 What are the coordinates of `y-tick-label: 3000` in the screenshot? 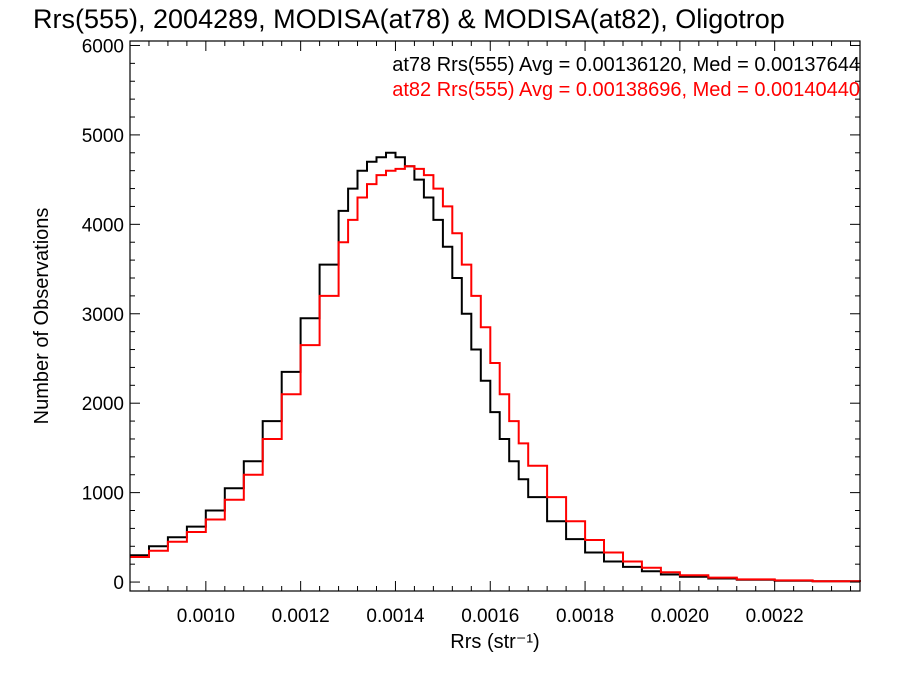 It's located at (103, 315).